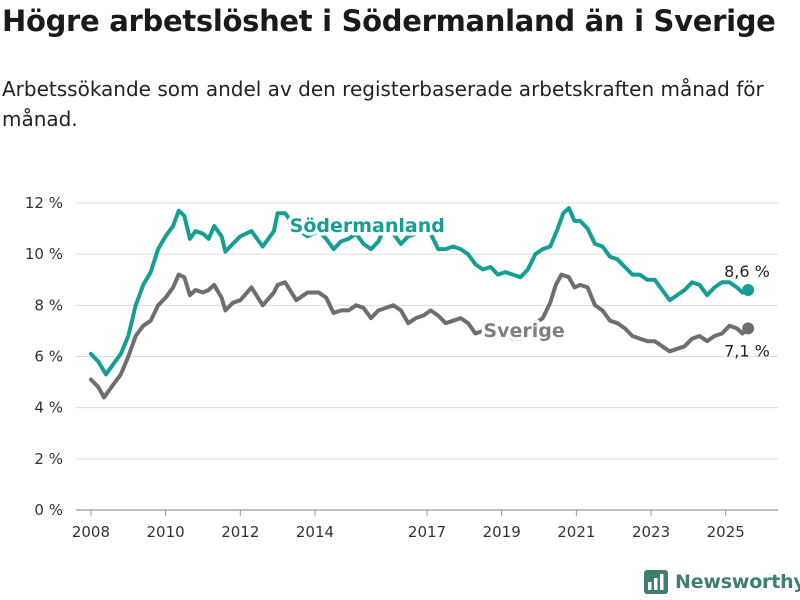 The width and height of the screenshot is (800, 600). What do you see at coordinates (726, 532) in the screenshot?
I see `x-tick-label: 2025` at bounding box center [726, 532].